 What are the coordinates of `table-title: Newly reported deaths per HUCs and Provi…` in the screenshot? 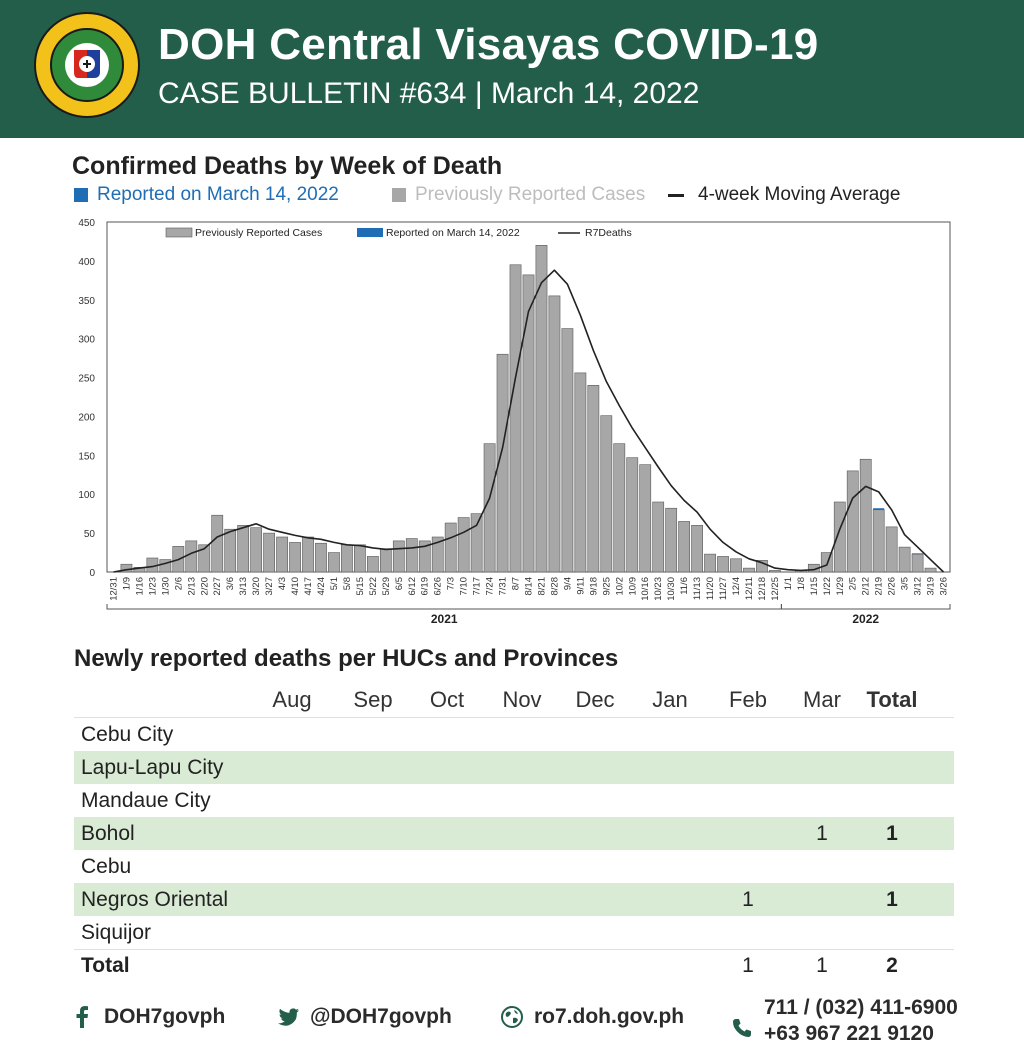 It's located at (346, 658).